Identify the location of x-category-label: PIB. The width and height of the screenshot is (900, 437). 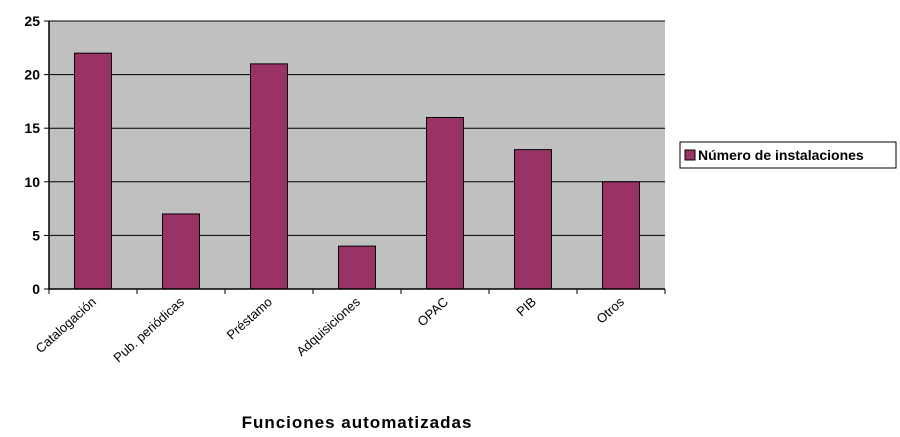
(526, 306).